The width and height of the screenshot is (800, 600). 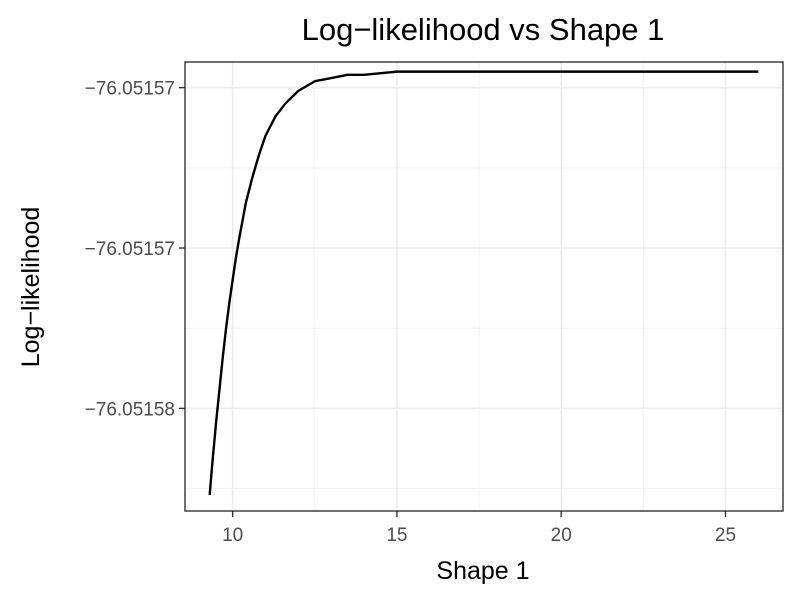 I want to click on x-tick-label-1: 15, so click(x=396, y=535).